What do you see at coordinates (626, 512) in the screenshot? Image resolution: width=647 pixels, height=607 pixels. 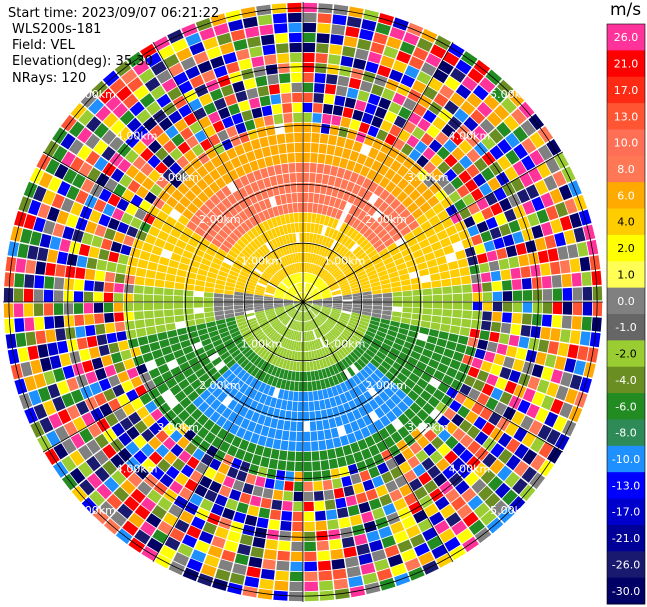 I see `colorbar-tick-label: -17.0` at bounding box center [626, 512].